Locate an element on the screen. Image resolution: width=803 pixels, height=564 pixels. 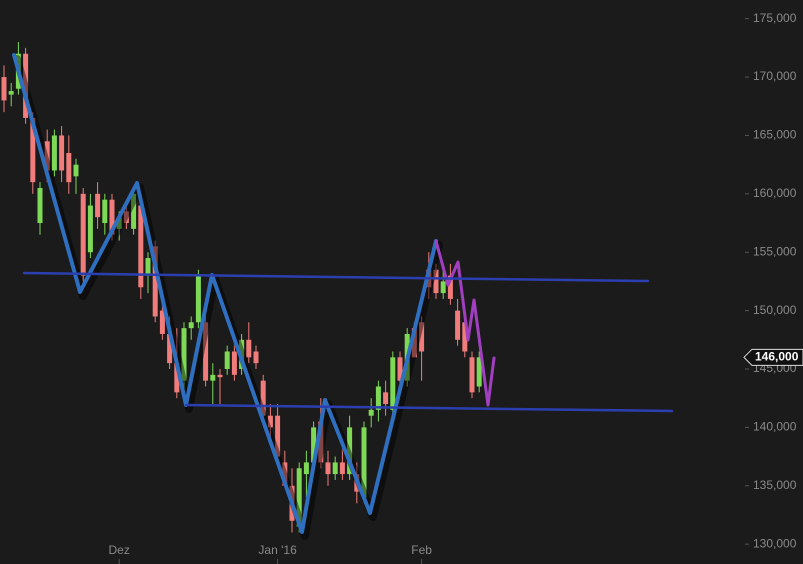
last-price-label: 146,000 is located at coordinates (777, 356).